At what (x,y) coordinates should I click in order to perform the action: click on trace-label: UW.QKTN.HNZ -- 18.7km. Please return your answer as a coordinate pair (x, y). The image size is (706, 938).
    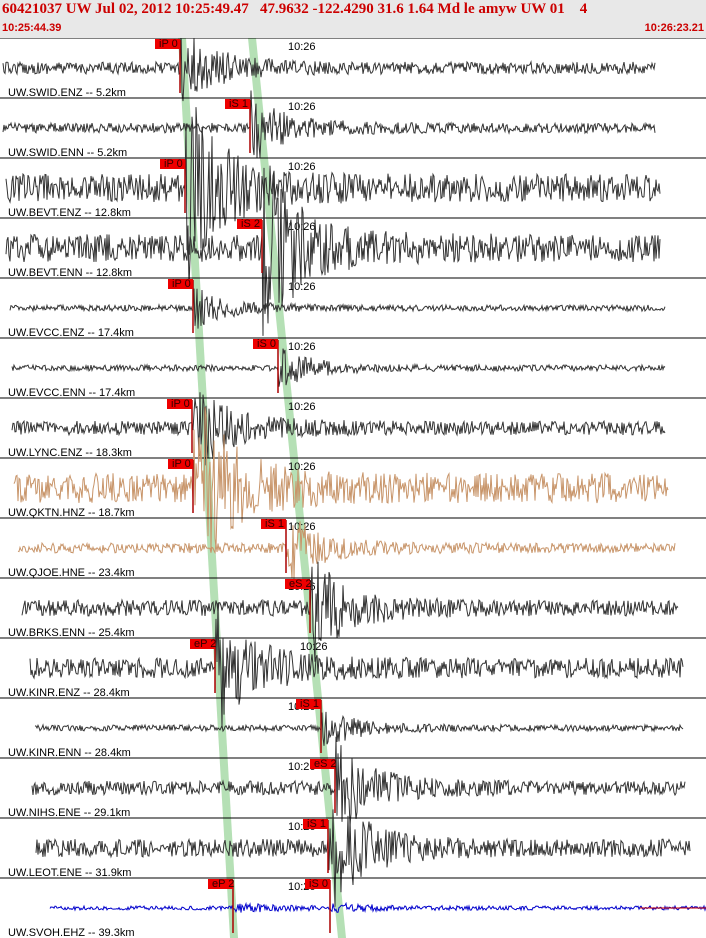
    Looking at the image, I should click on (71, 513).